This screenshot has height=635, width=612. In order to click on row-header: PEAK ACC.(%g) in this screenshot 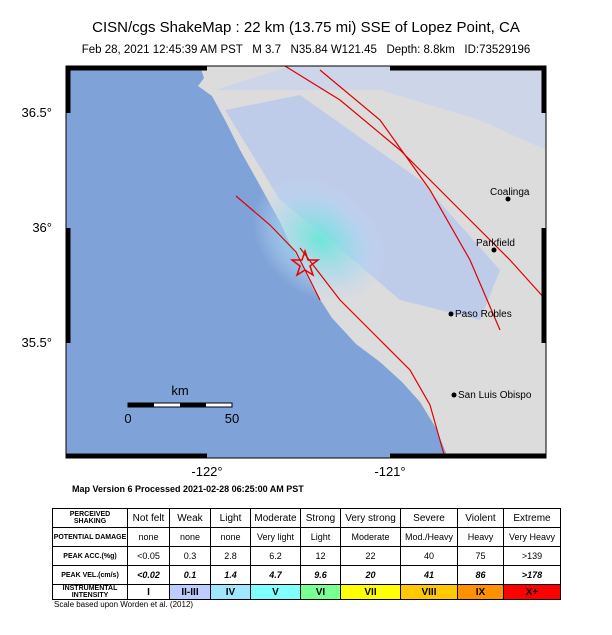, I will do `click(90, 556)`.